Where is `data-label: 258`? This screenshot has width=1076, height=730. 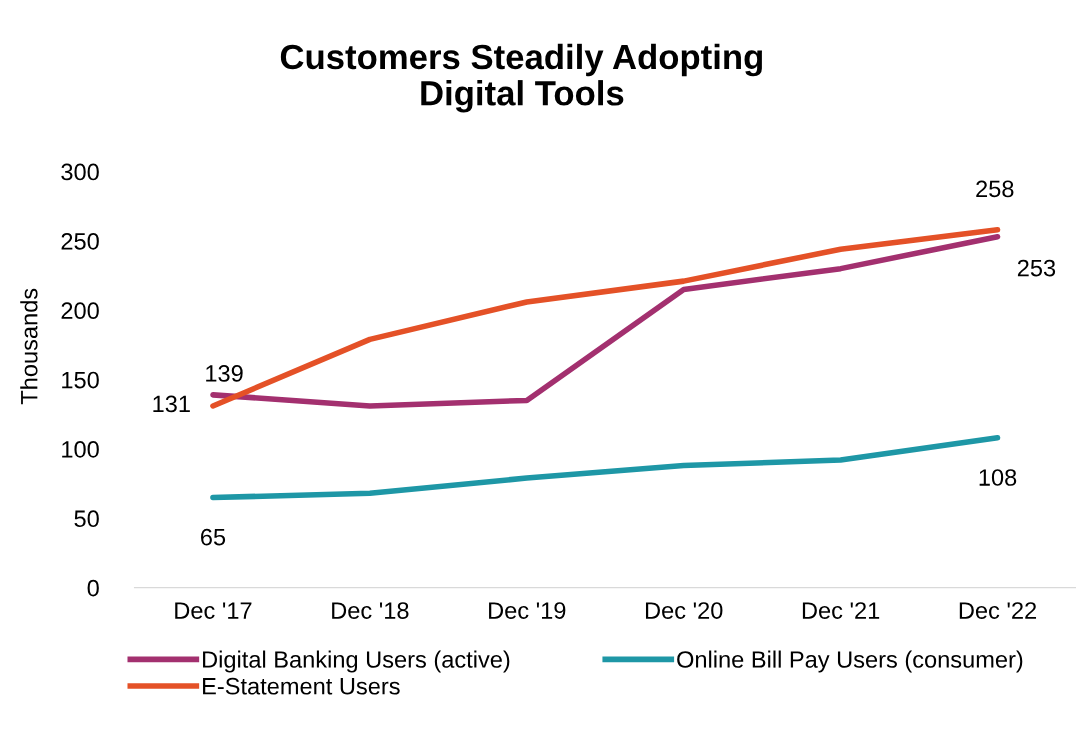
data-label: 258 is located at coordinates (995, 189).